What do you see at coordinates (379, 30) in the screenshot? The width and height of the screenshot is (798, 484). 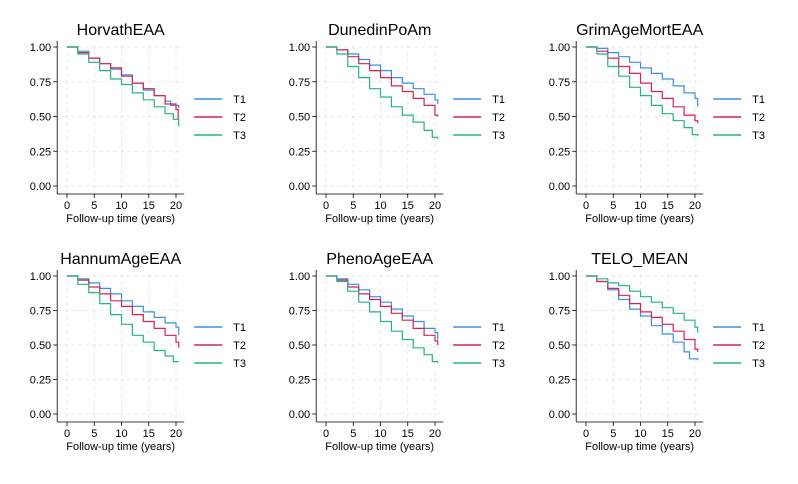 I see `panel-title: DunedinPoAm` at bounding box center [379, 30].